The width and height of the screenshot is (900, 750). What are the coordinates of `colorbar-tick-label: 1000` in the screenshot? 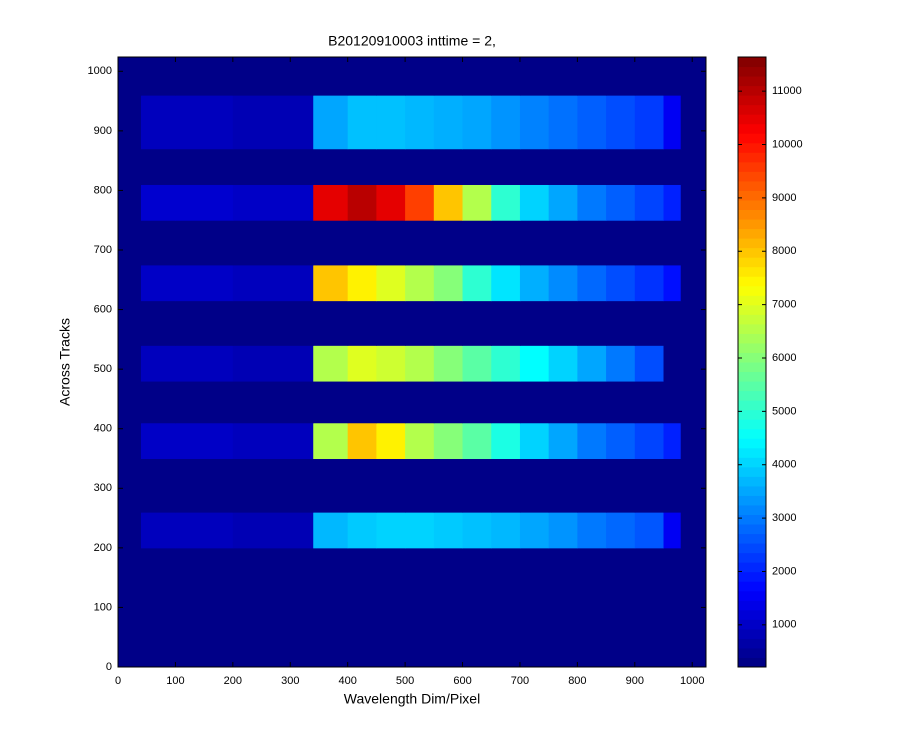 It's located at (784, 625).